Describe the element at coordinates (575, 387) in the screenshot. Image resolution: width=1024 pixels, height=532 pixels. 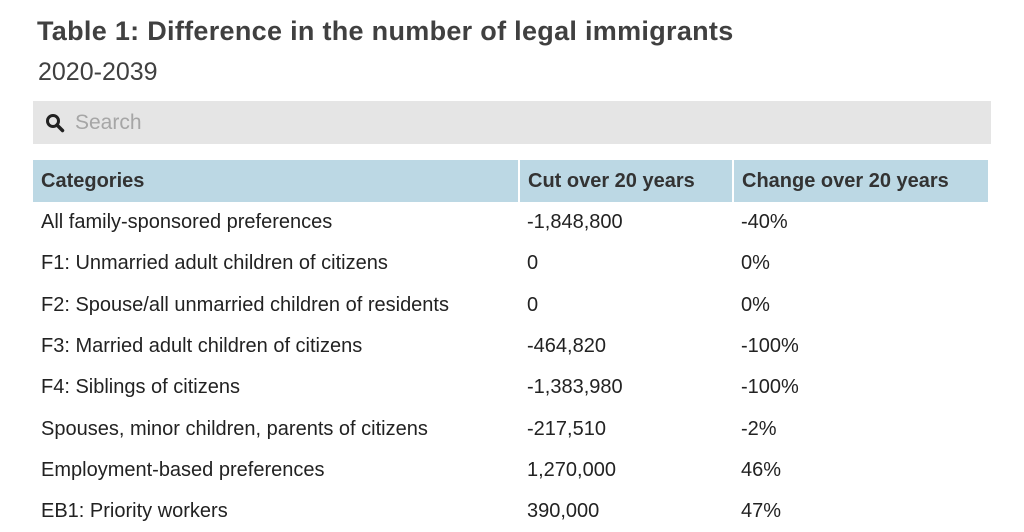
I see `table-cell: -1,383,980` at that location.